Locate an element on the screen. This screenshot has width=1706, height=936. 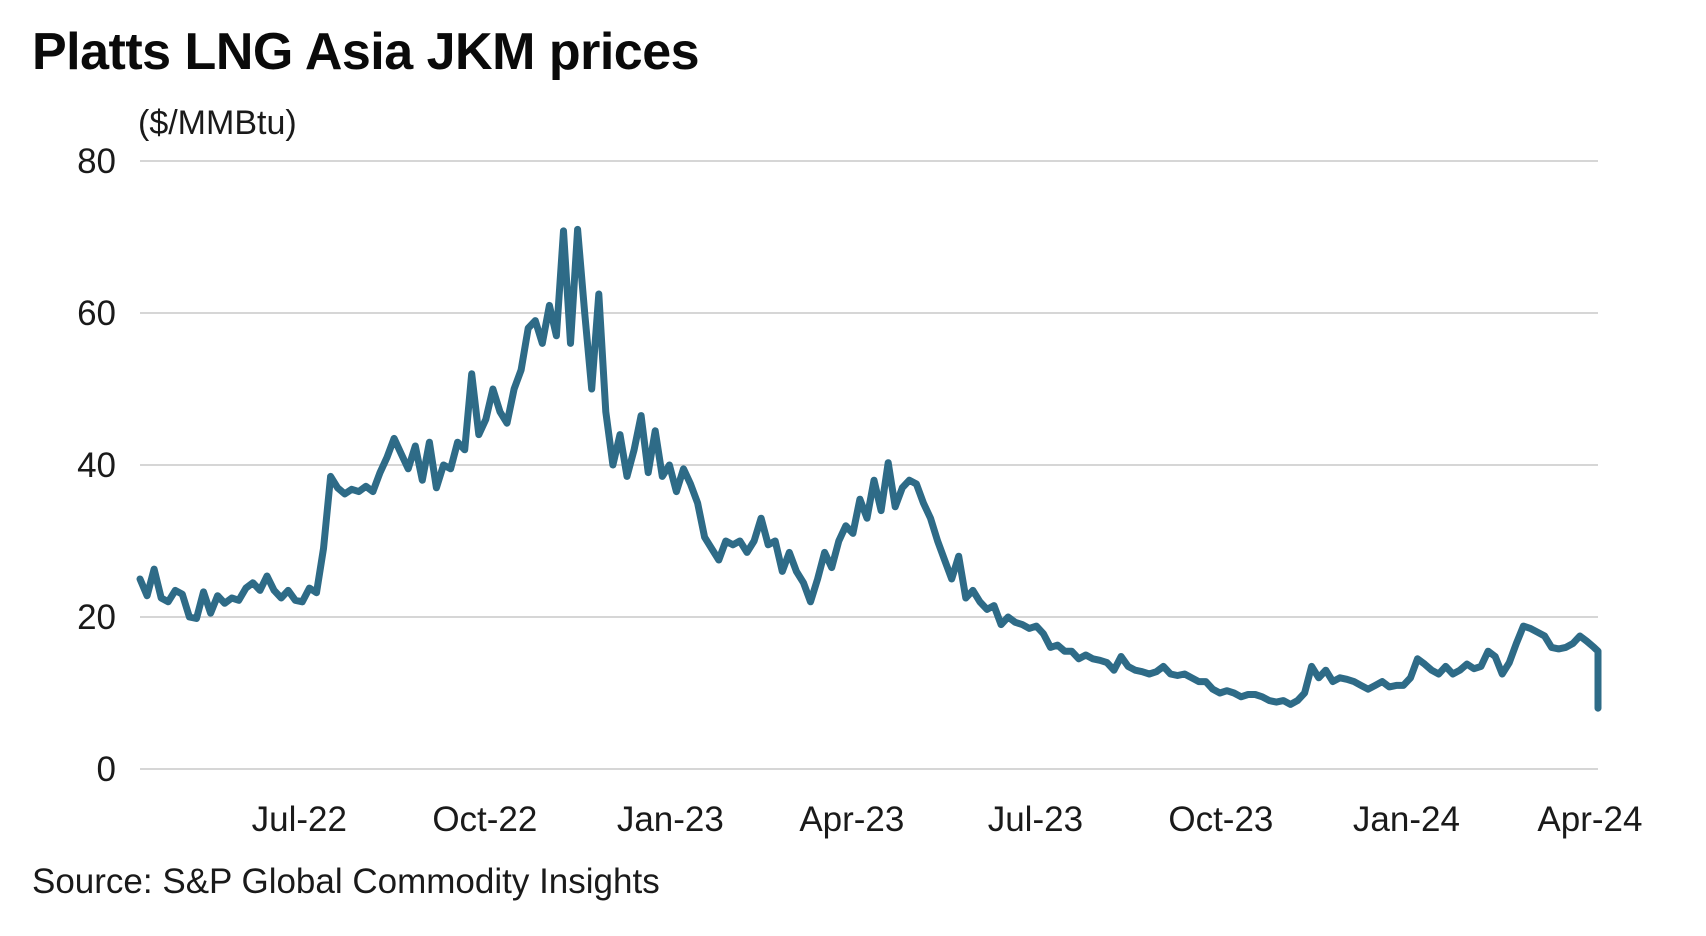
y-tick-label: 0 is located at coordinates (106, 769).